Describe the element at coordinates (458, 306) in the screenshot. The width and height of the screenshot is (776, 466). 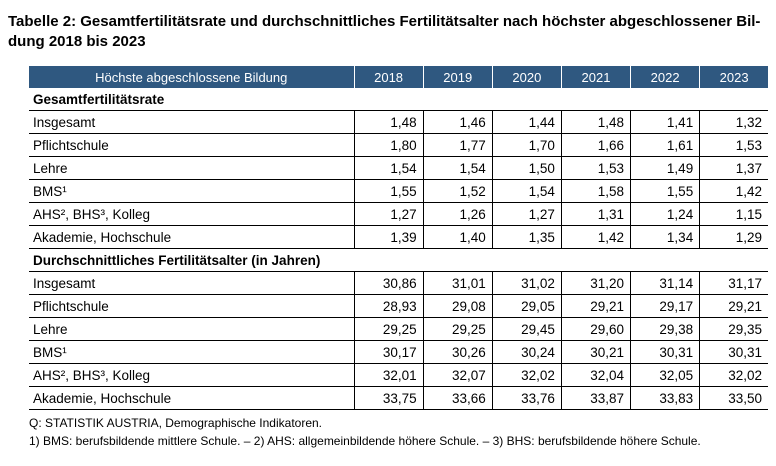
I see `value-cell: 29,08` at that location.